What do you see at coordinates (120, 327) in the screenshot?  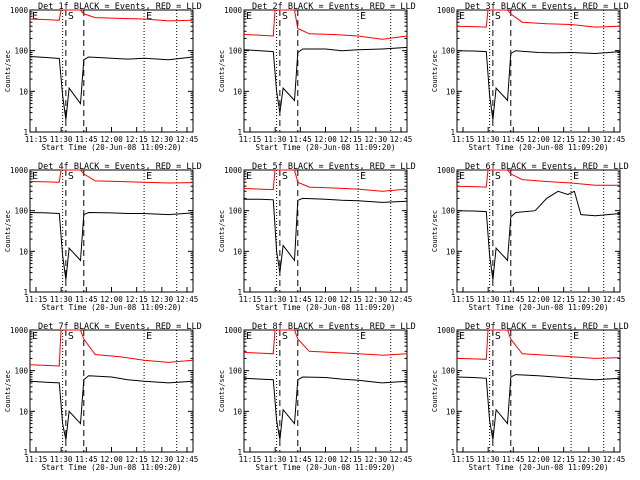 I see `panel-title: Det 7f BLACK = Events, RED = LLD` at bounding box center [120, 327].